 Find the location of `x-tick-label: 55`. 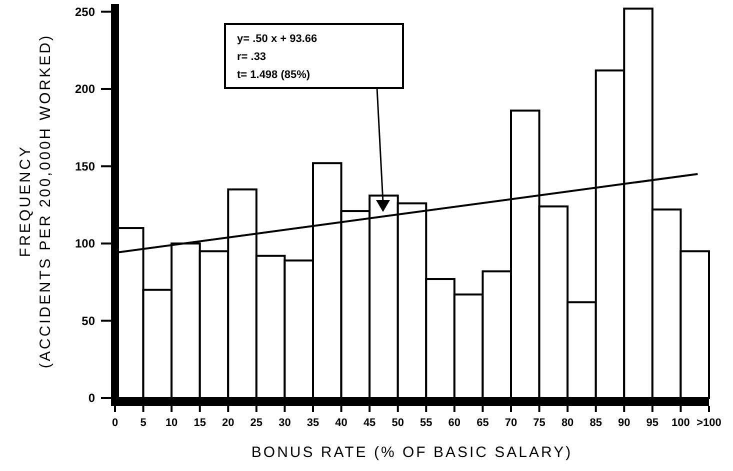

x-tick-label: 55 is located at coordinates (426, 423).